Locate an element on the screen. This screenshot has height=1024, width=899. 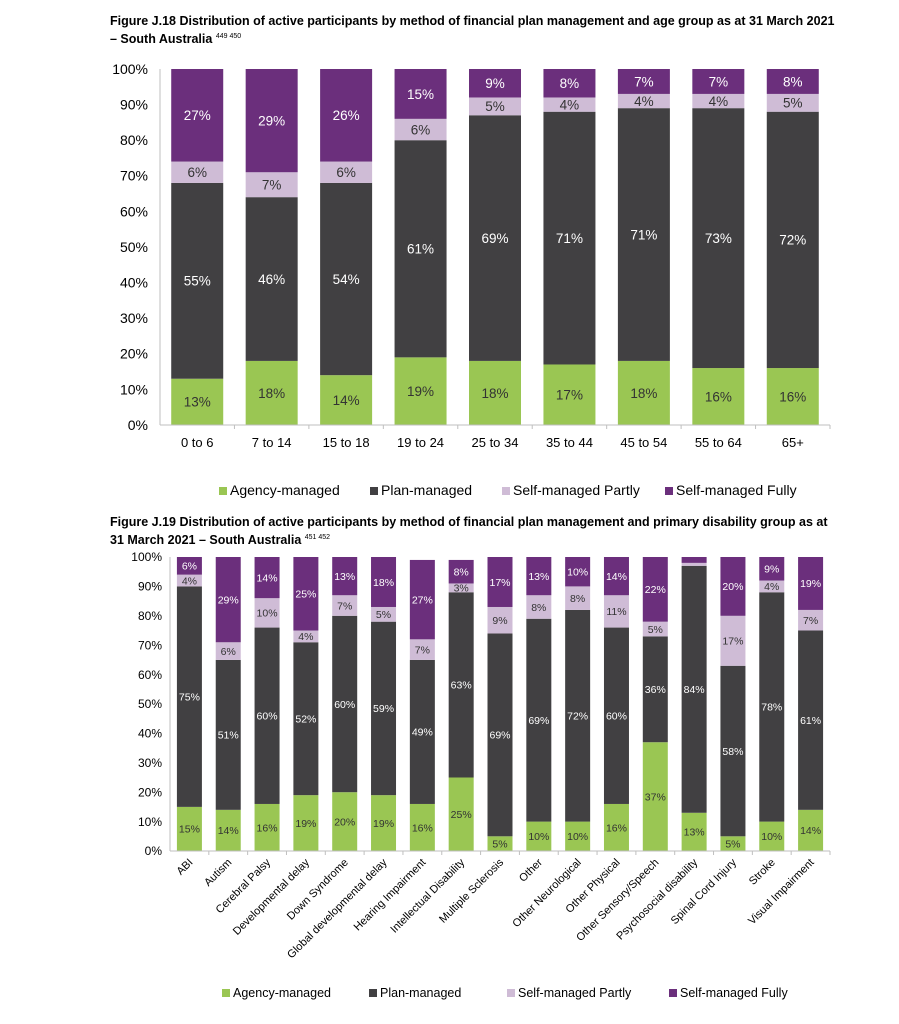
legend-label-self-managed-fully: Self-managed Fully is located at coordinates (734, 993).